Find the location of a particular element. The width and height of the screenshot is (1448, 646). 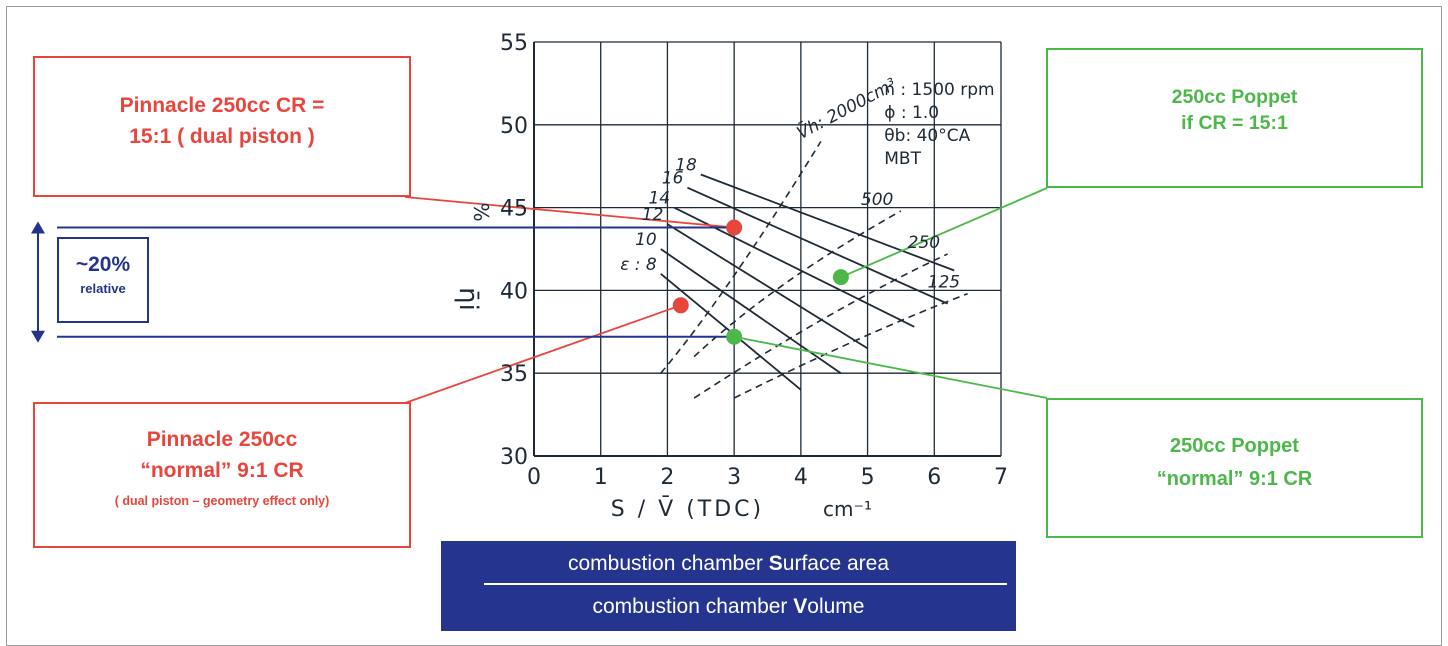

y-tick-label: 45 is located at coordinates (514, 209).